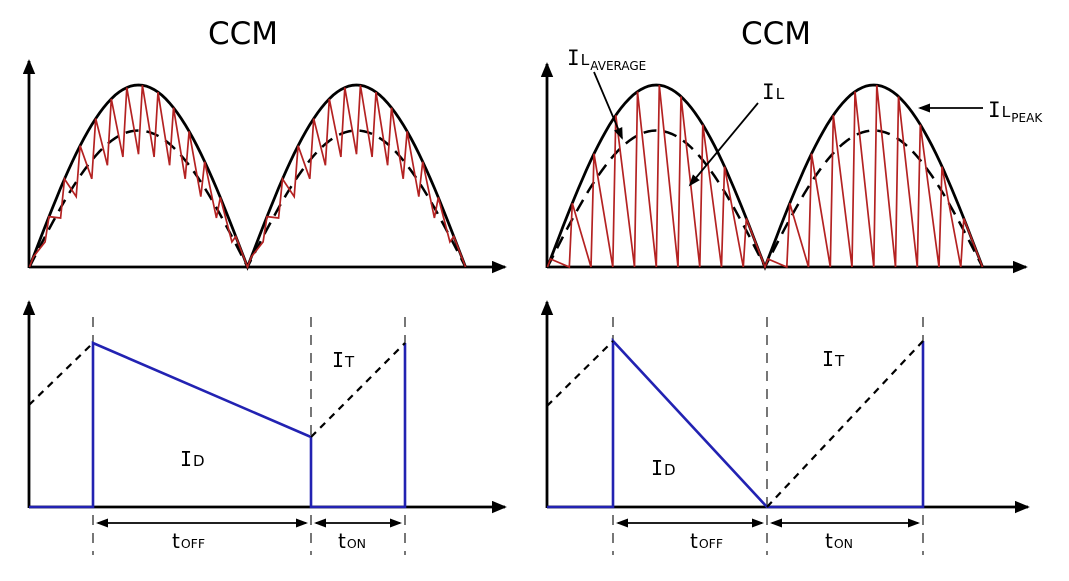 The width and height of the screenshot is (1069, 581). What do you see at coordinates (343, 360) in the screenshot?
I see `label-it-left: IT` at bounding box center [343, 360].